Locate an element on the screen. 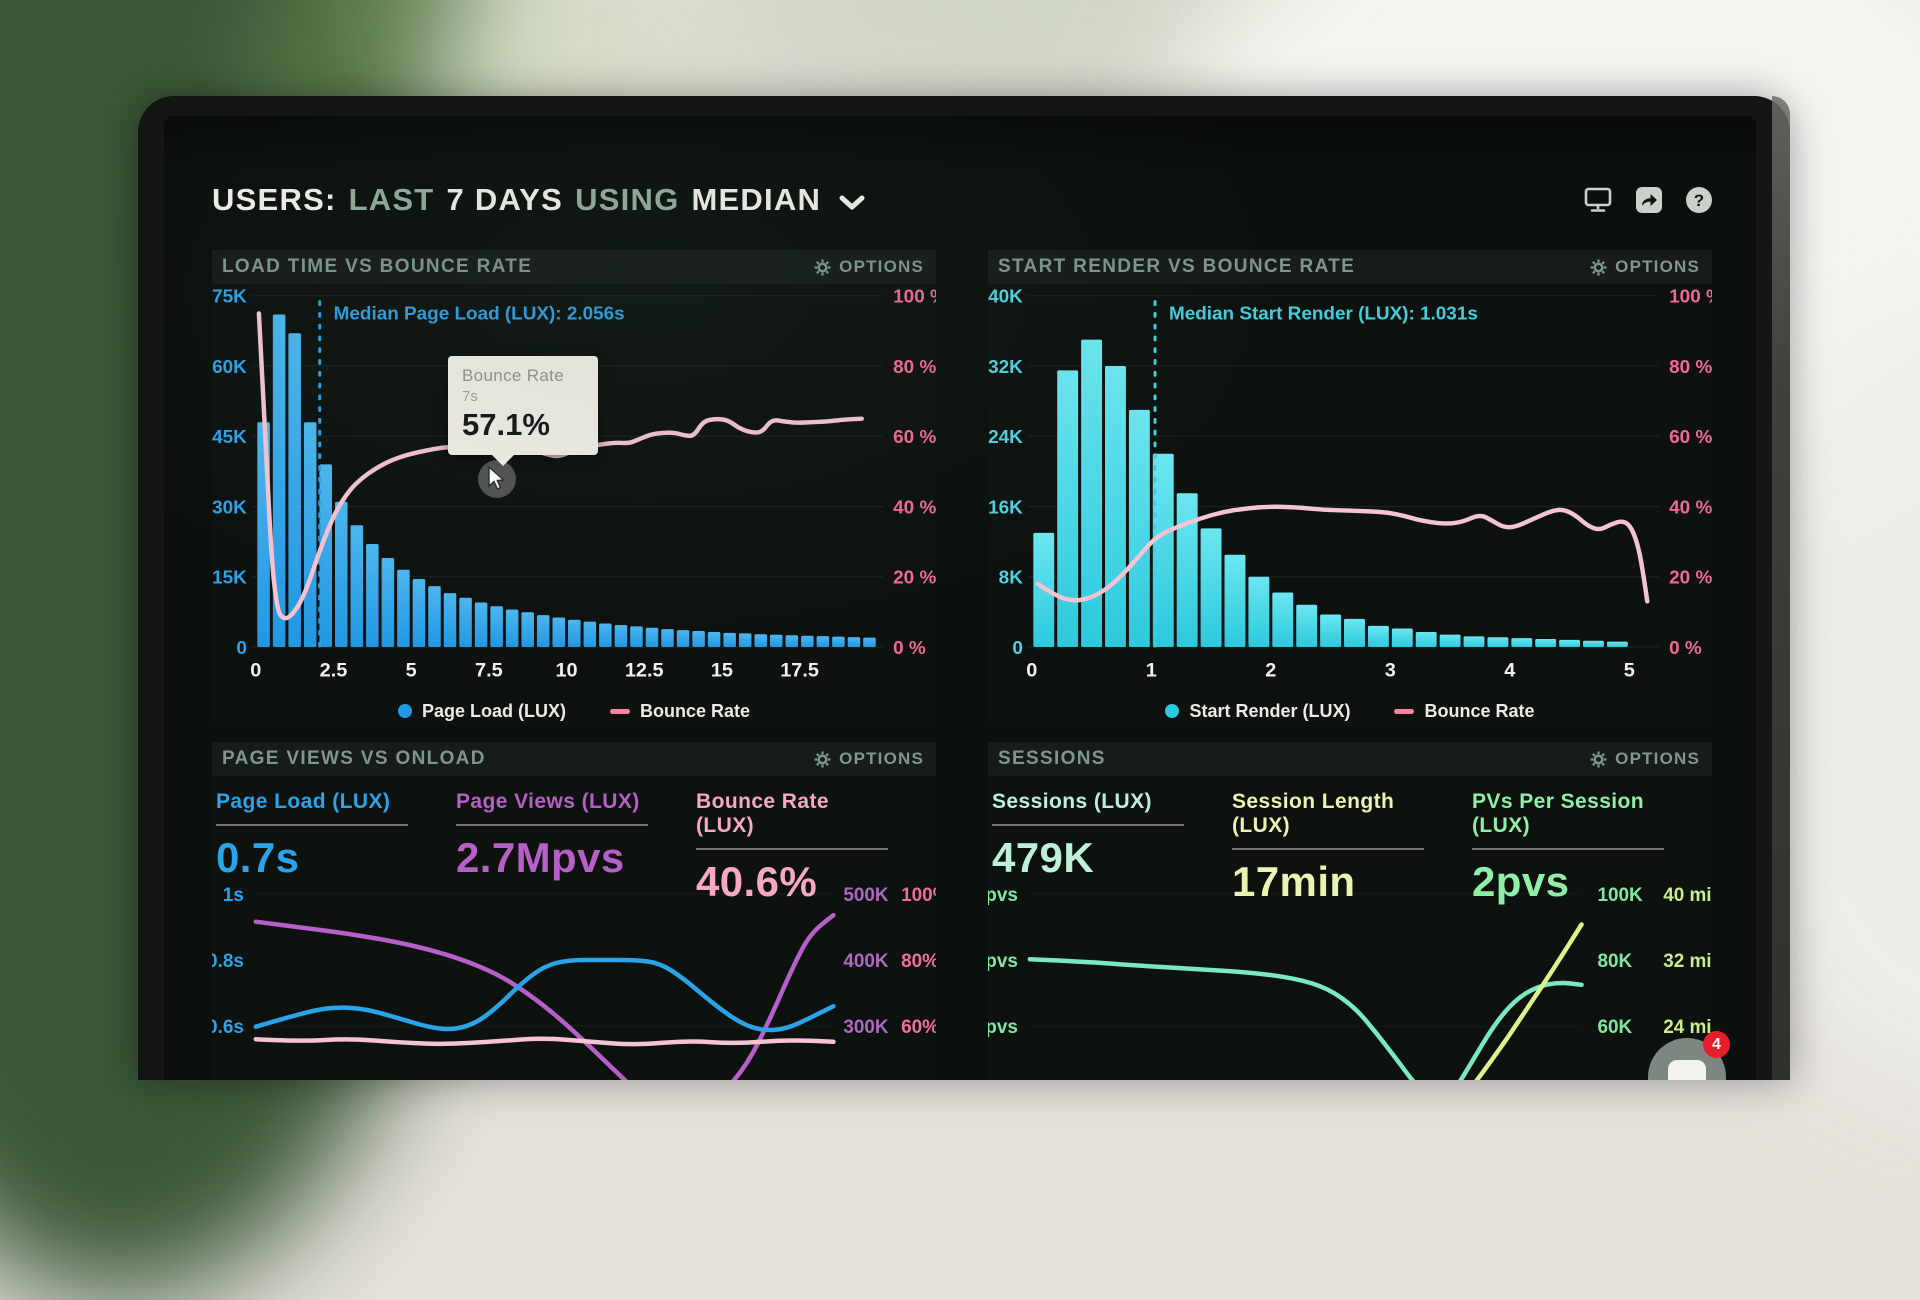 This screenshot has height=1300, width=1920. metric-divider is located at coordinates (312, 825).